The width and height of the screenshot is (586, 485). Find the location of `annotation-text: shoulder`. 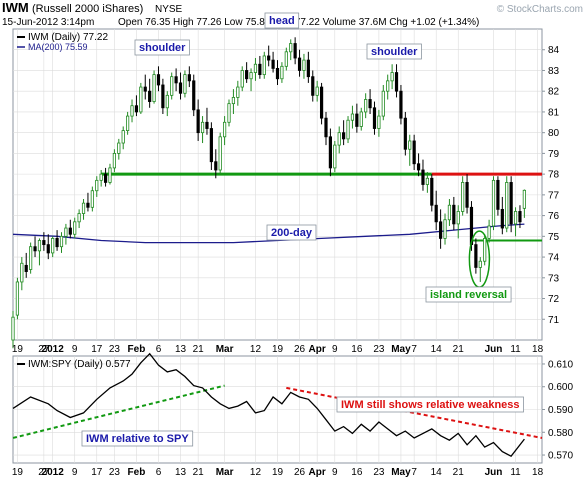

annotation-text: shoulder is located at coordinates (162, 48).